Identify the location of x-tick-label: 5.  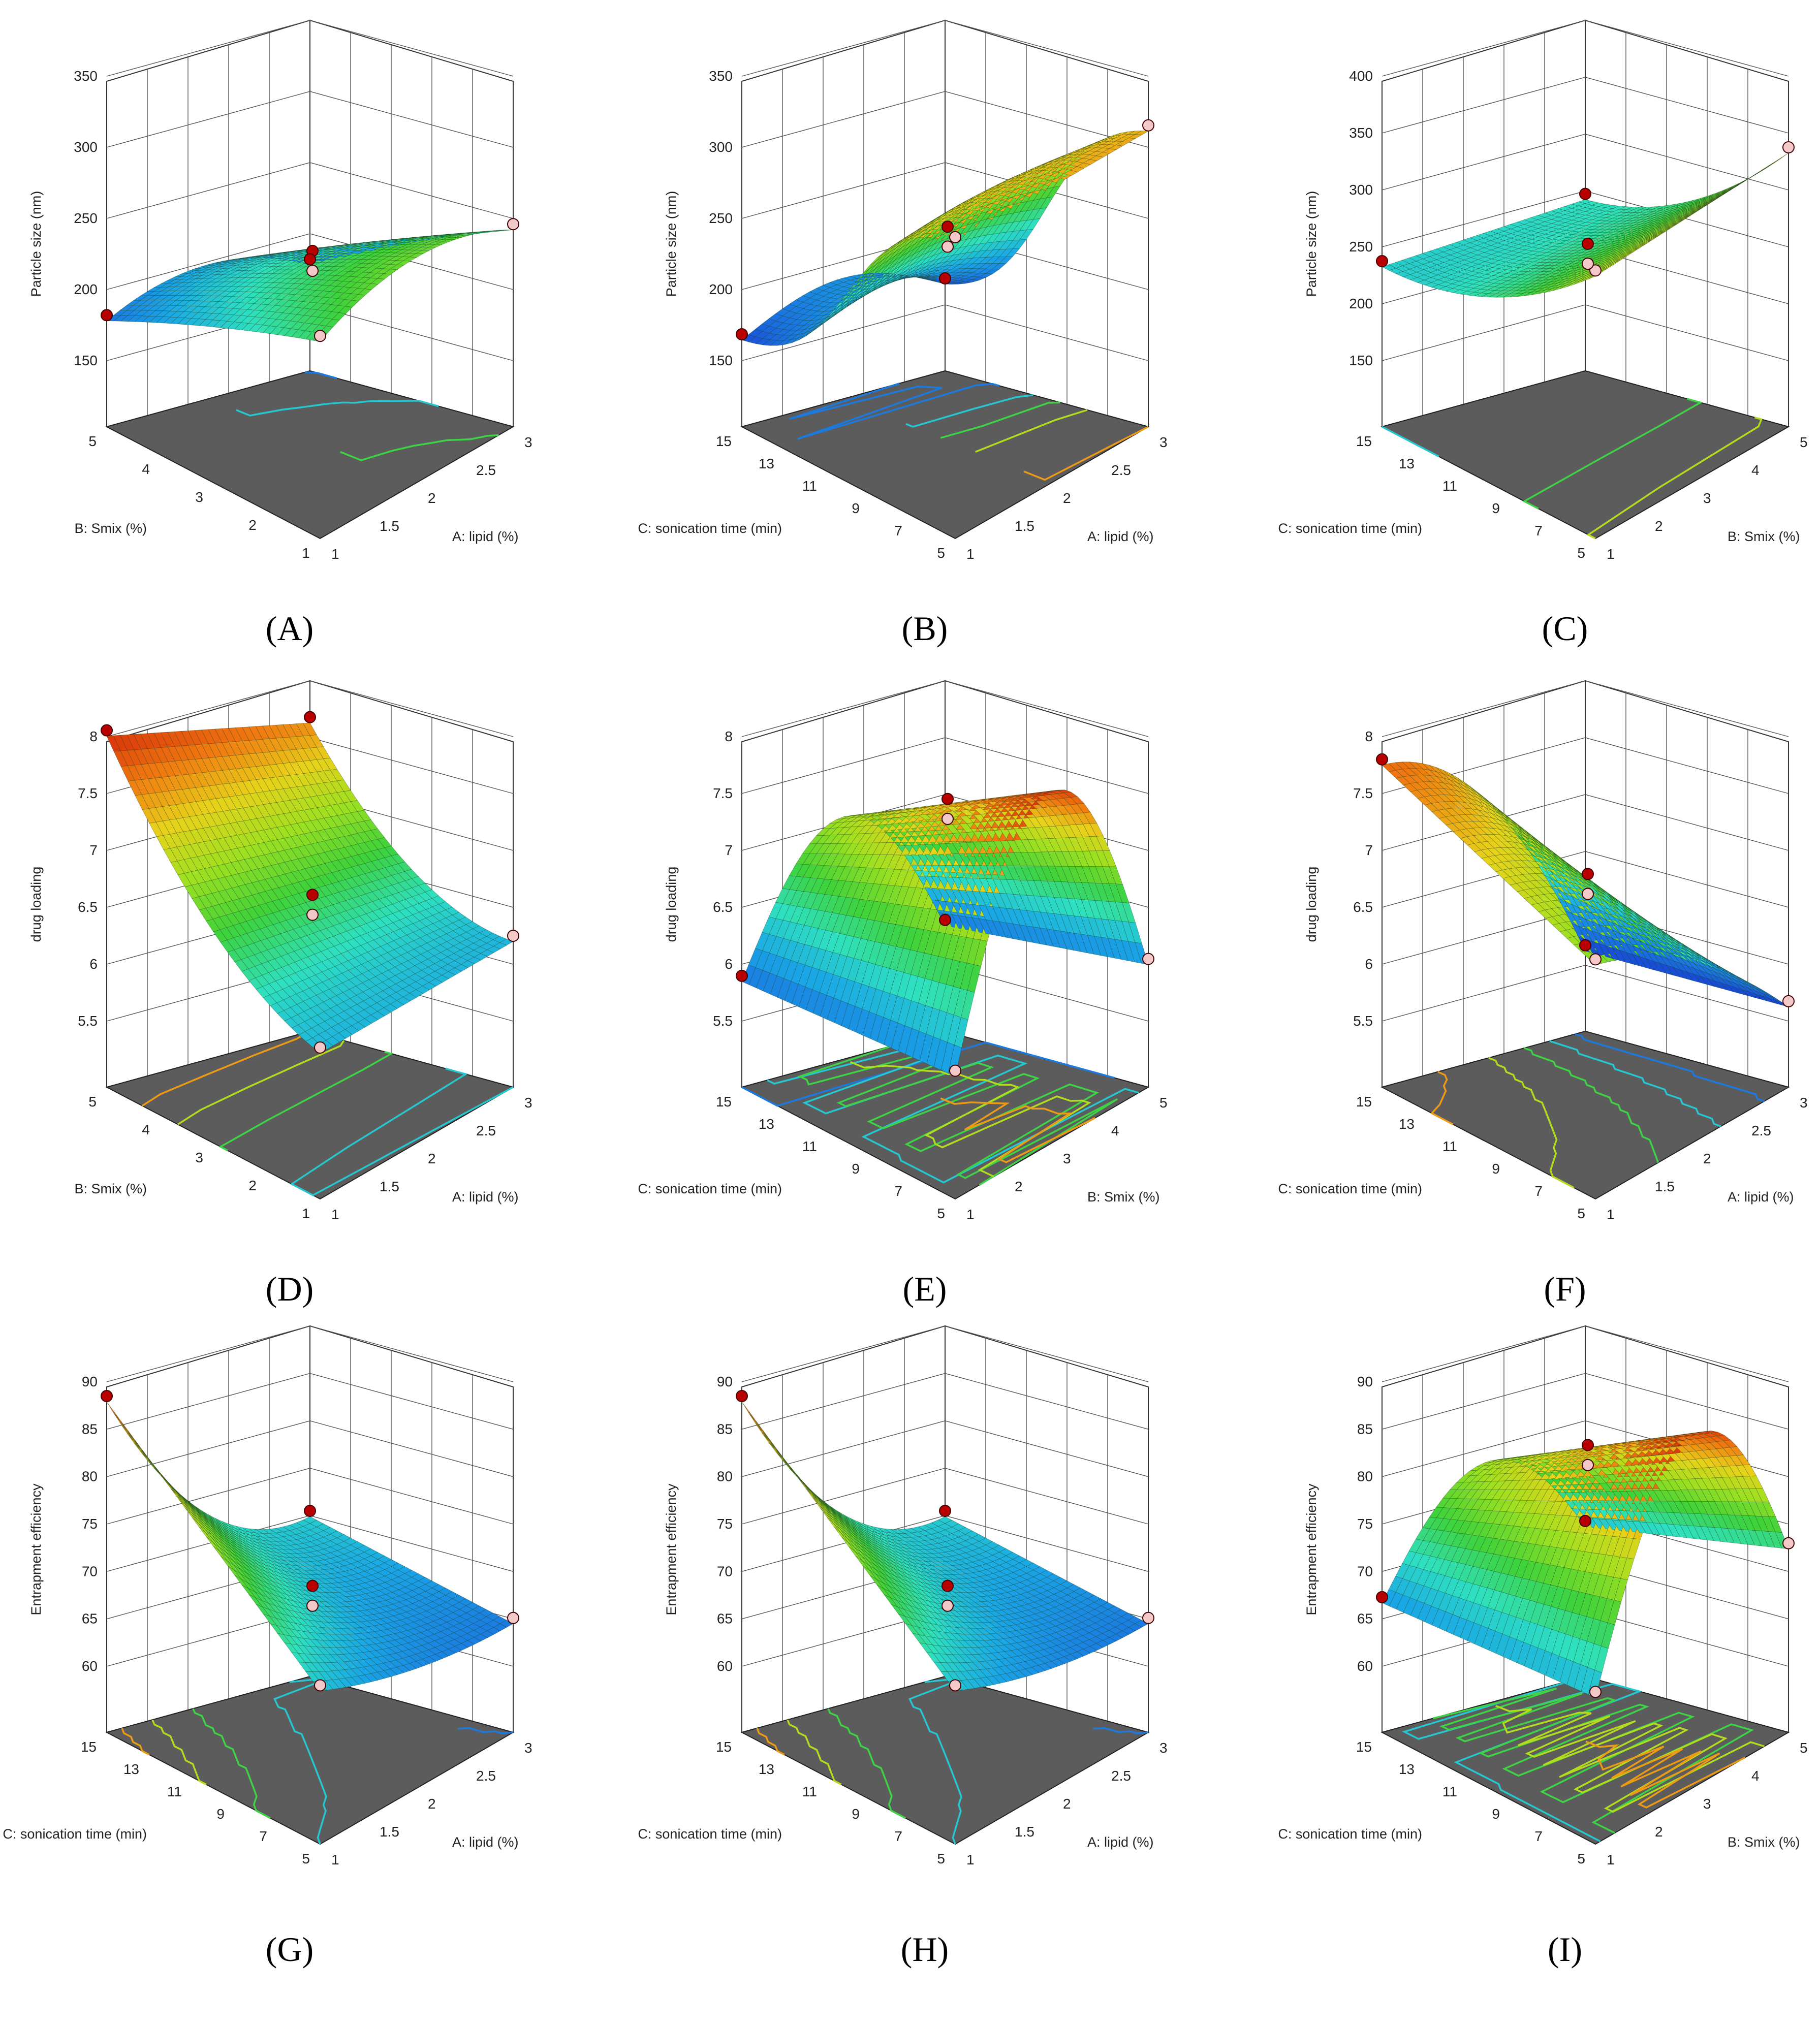
(1804, 442).